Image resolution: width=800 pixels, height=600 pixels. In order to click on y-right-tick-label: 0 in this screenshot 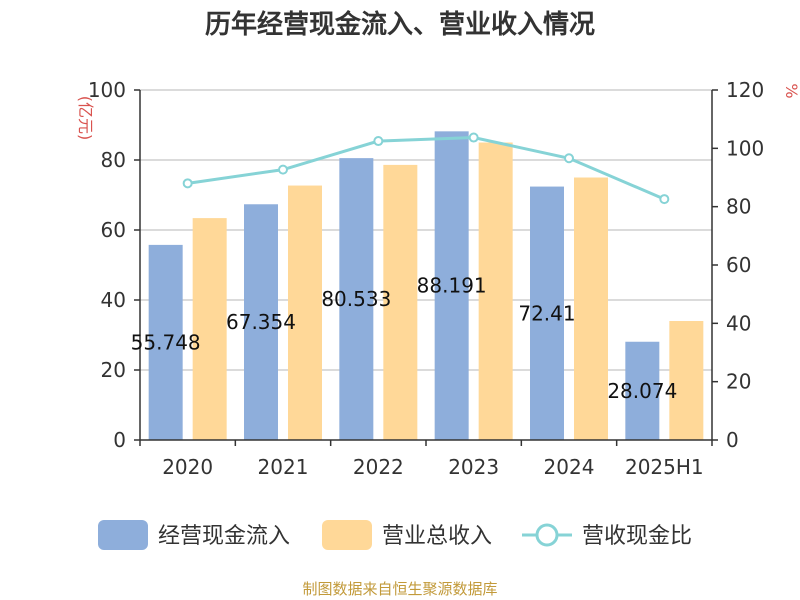, I will do `click(732, 440)`.